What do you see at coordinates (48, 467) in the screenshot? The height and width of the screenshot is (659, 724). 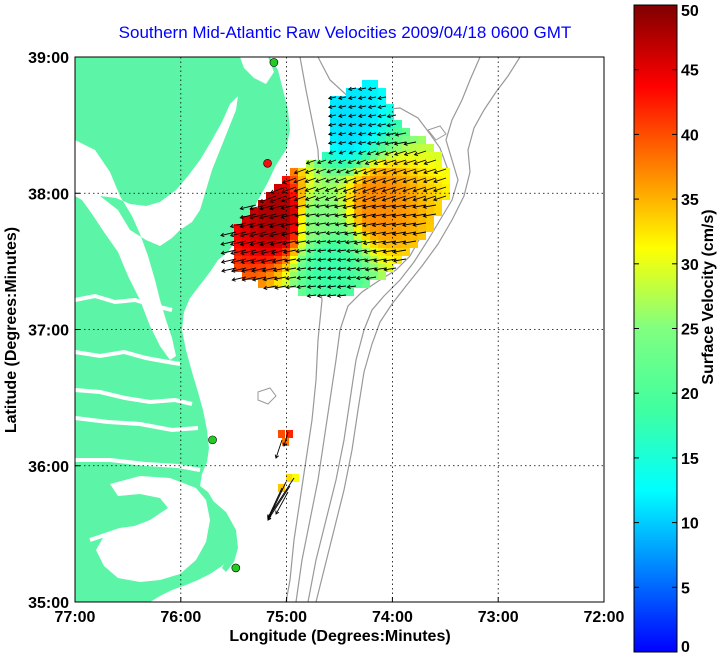 I see `y-tick-label: 36:00` at bounding box center [48, 467].